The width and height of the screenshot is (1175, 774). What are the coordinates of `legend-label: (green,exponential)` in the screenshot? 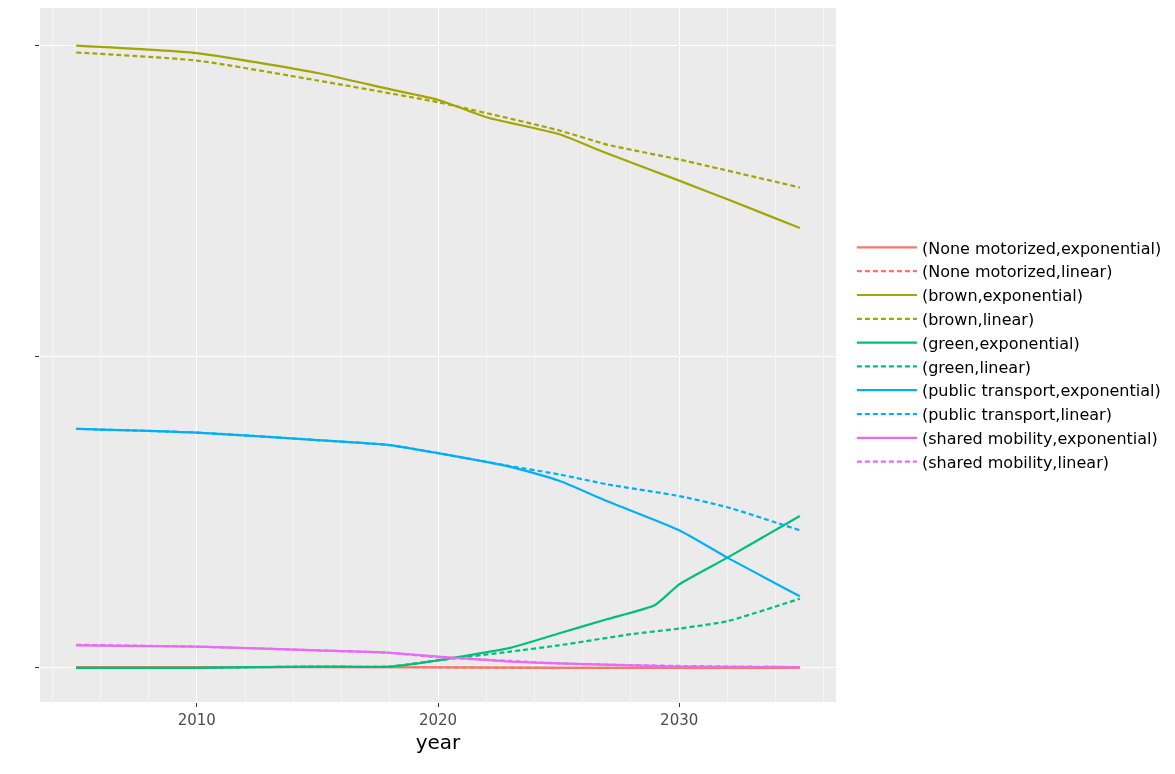 It's located at (1000, 343).